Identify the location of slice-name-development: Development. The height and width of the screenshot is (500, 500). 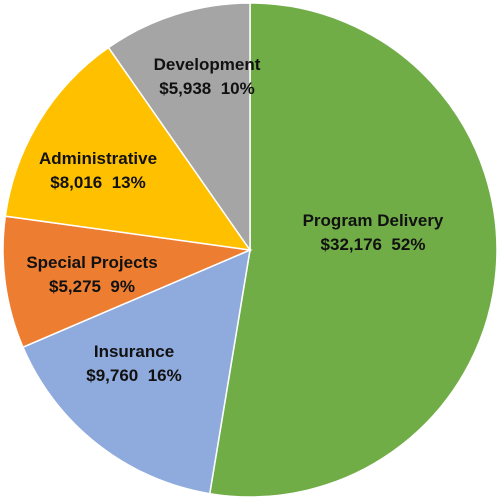
(207, 64).